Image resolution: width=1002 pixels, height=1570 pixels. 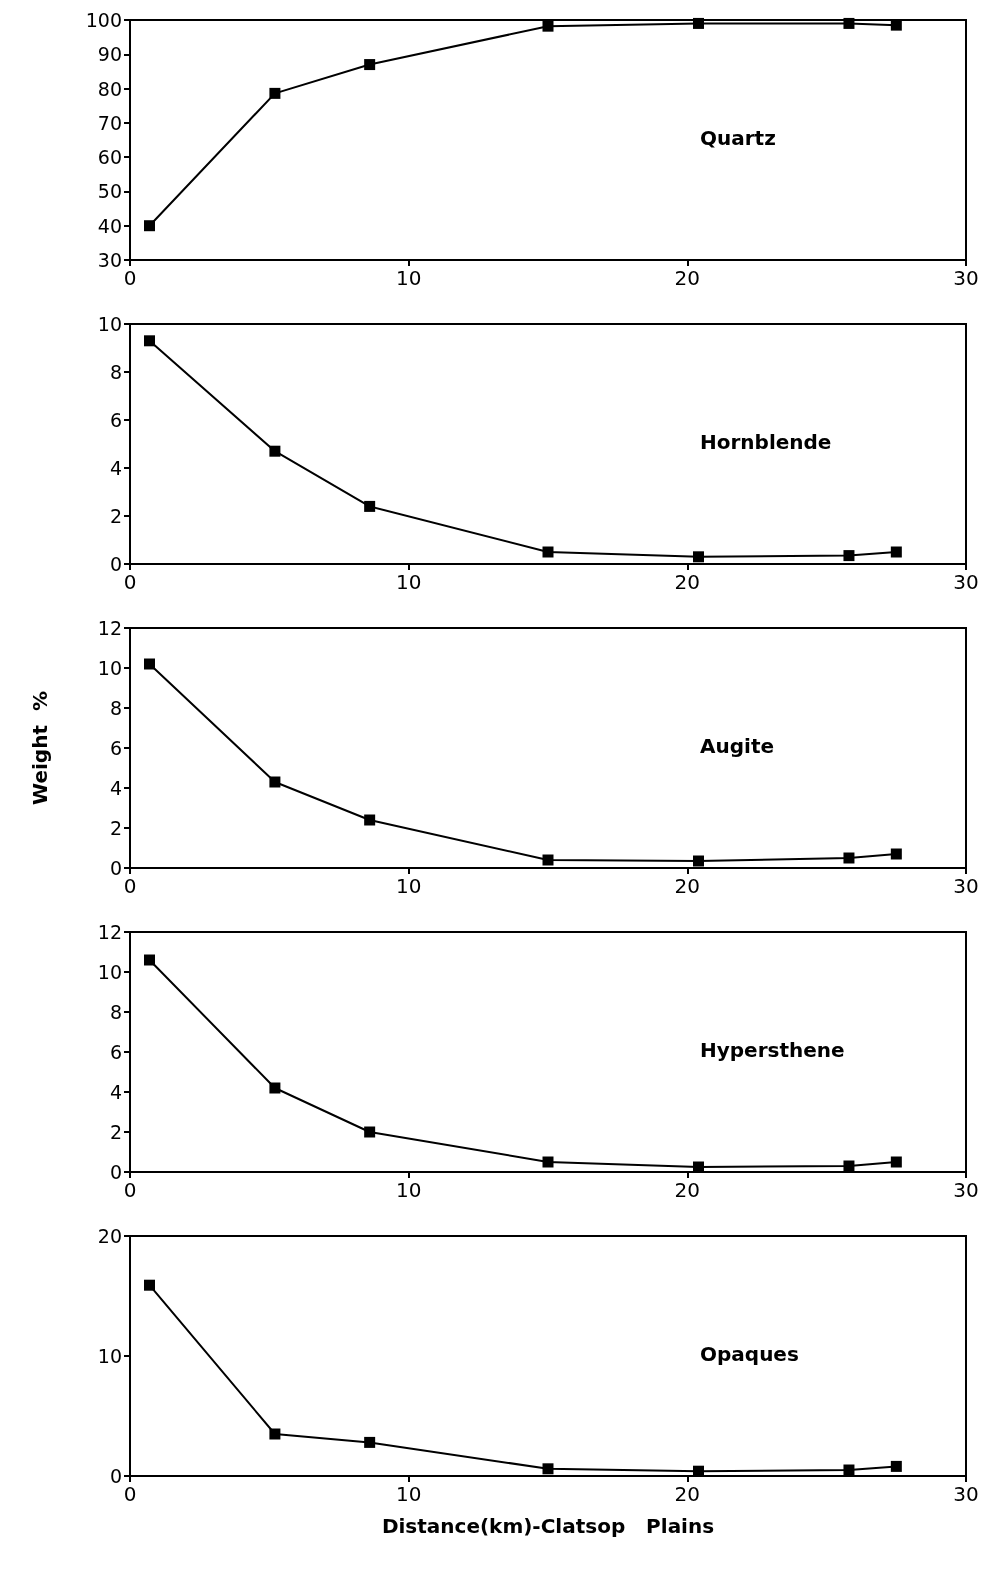 I want to click on annotation: Hypersthene, so click(x=772, y=1050).